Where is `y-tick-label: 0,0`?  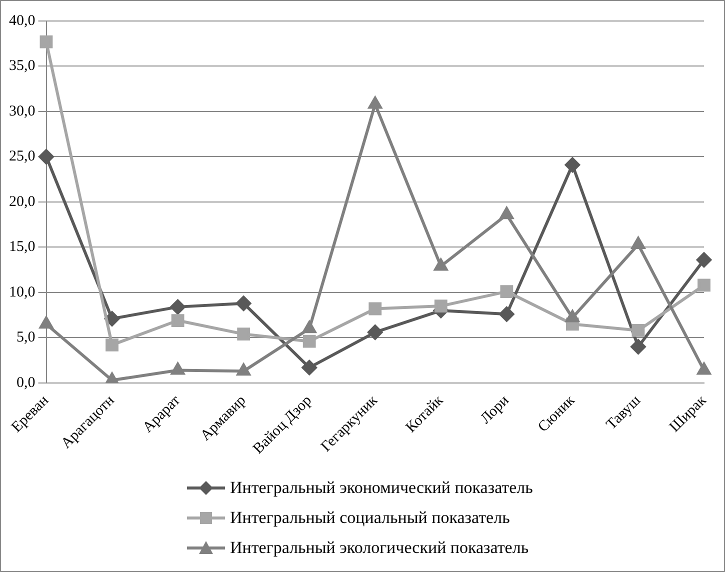
y-tick-label: 0,0 is located at coordinates (26, 382).